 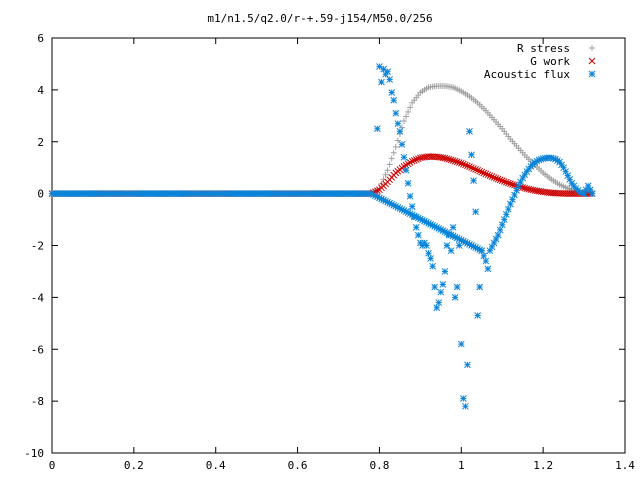 What do you see at coordinates (543, 465) in the screenshot?
I see `x-tick-label: 1.2` at bounding box center [543, 465].